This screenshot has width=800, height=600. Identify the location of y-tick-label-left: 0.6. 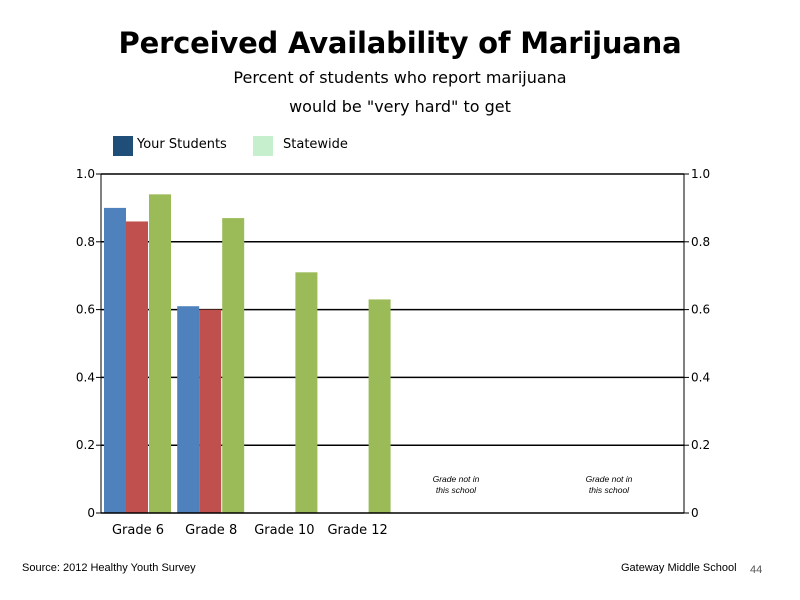
(85, 310).